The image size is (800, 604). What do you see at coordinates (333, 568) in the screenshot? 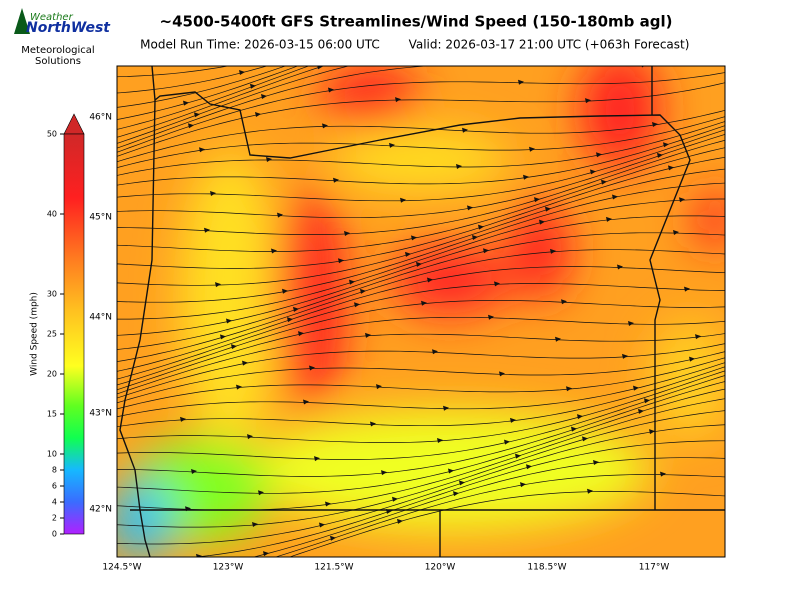
I see `lon-label: 121.5°W` at bounding box center [333, 568].